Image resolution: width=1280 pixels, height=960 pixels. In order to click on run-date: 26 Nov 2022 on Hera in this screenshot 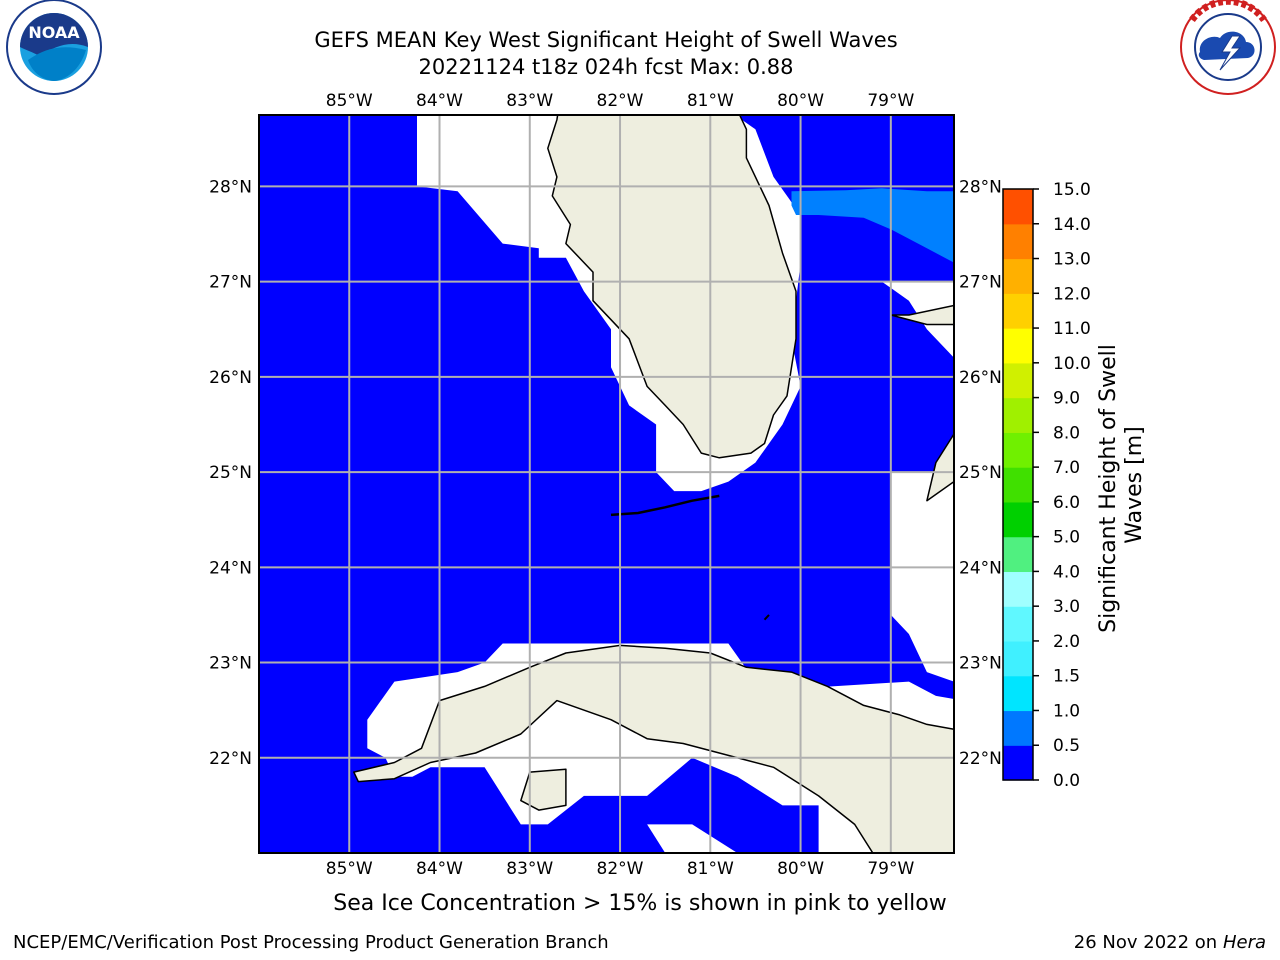, I will do `click(1169, 942)`.